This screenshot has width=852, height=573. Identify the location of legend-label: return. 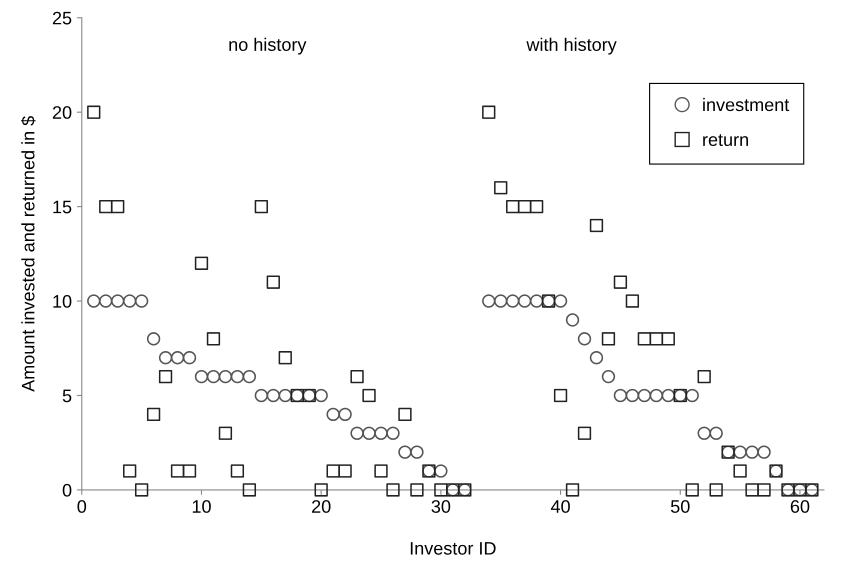
(725, 140).